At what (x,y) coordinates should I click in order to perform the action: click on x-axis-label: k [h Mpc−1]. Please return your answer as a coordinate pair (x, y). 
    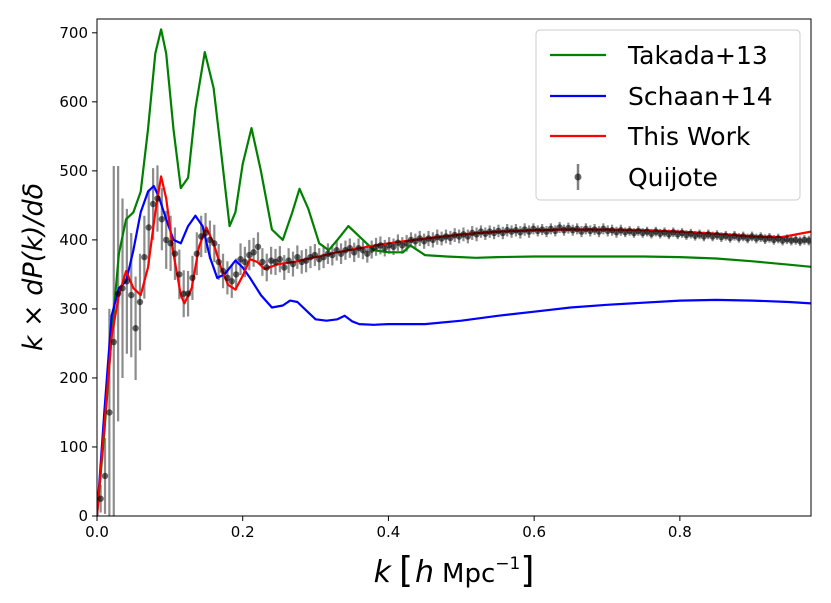
    Looking at the image, I should click on (454, 570).